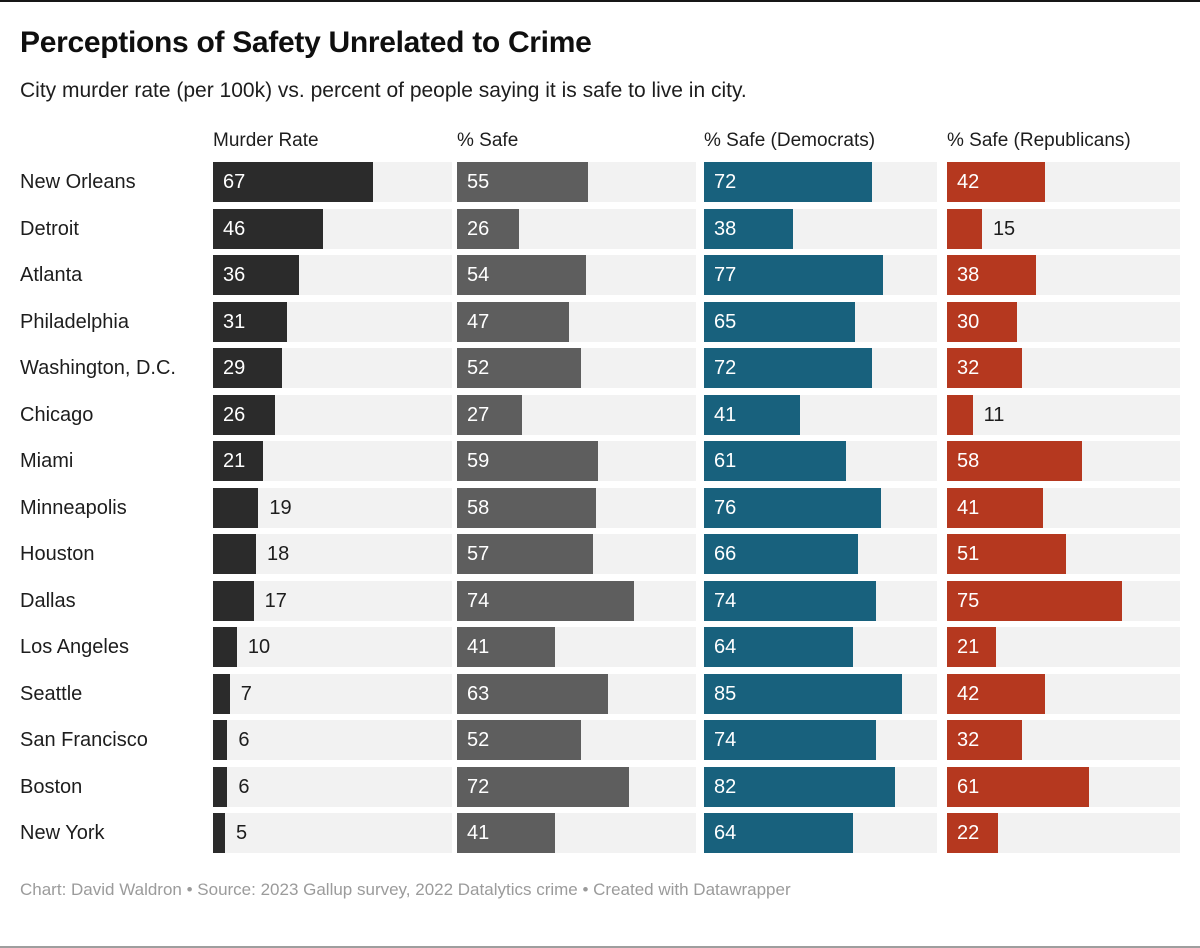 The height and width of the screenshot is (948, 1200). Describe the element at coordinates (968, 321) in the screenshot. I see `bar-value-label: 30` at that location.